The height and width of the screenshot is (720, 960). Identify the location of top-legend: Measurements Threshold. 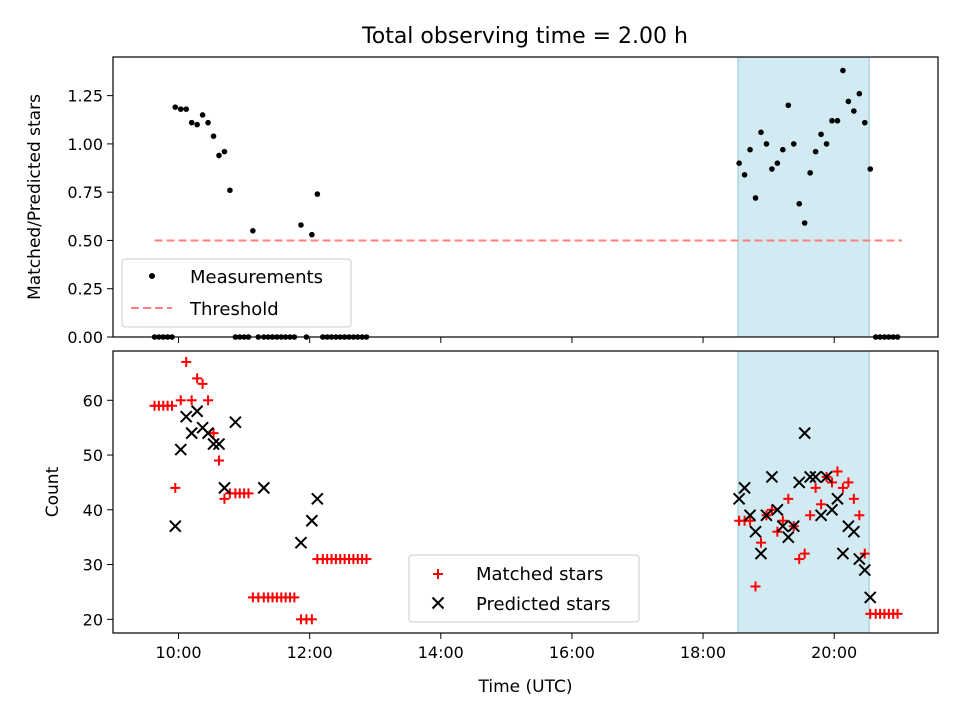
(236, 293).